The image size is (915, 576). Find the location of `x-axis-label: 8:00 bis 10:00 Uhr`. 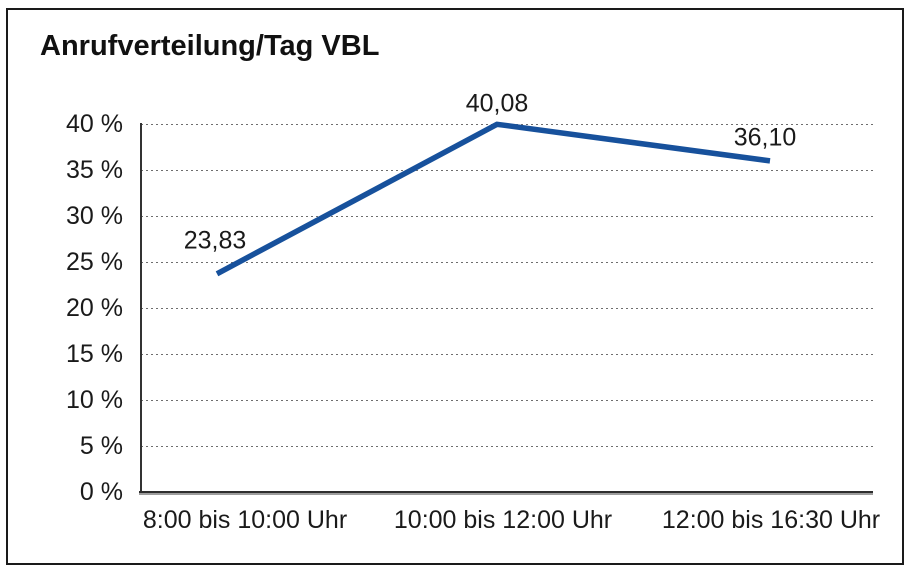

x-axis-label: 8:00 bis 10:00 Uhr is located at coordinates (245, 520).